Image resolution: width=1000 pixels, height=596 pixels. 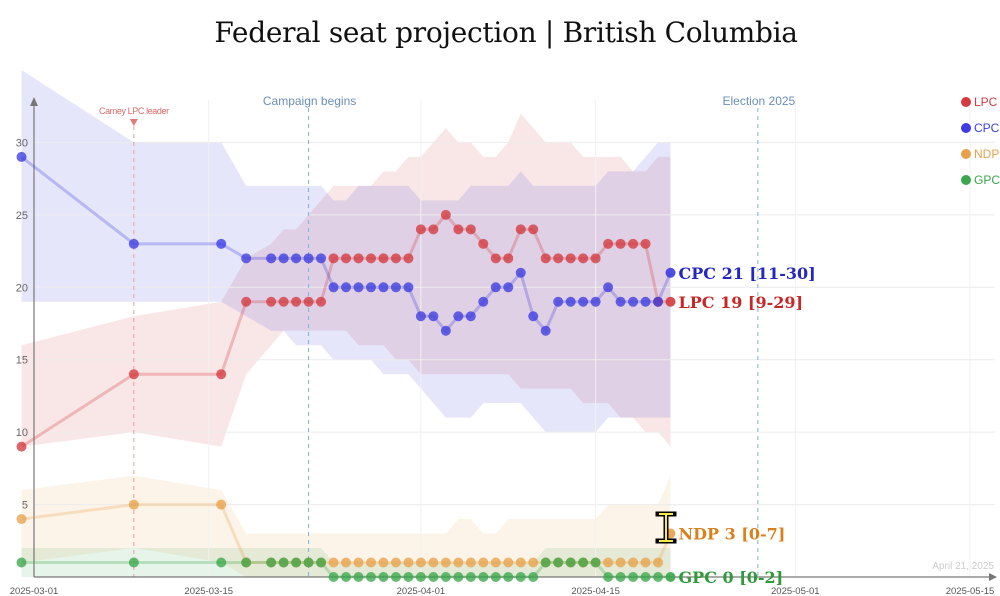 I want to click on legend: LPC CPC NDP GPC, so click(x=980, y=141).